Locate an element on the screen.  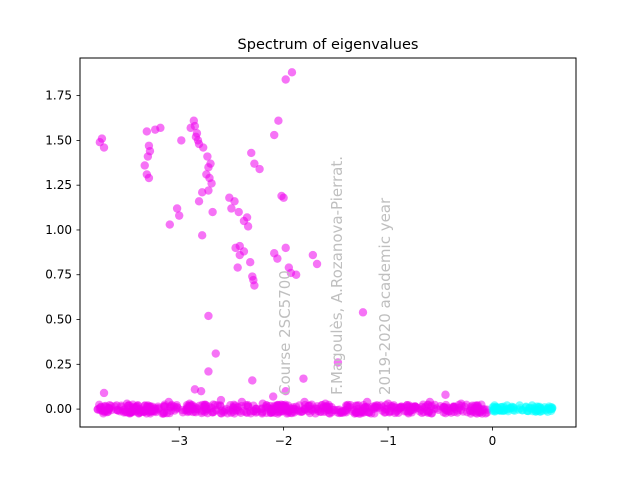
x-tick-label: −1 is located at coordinates (388, 441).